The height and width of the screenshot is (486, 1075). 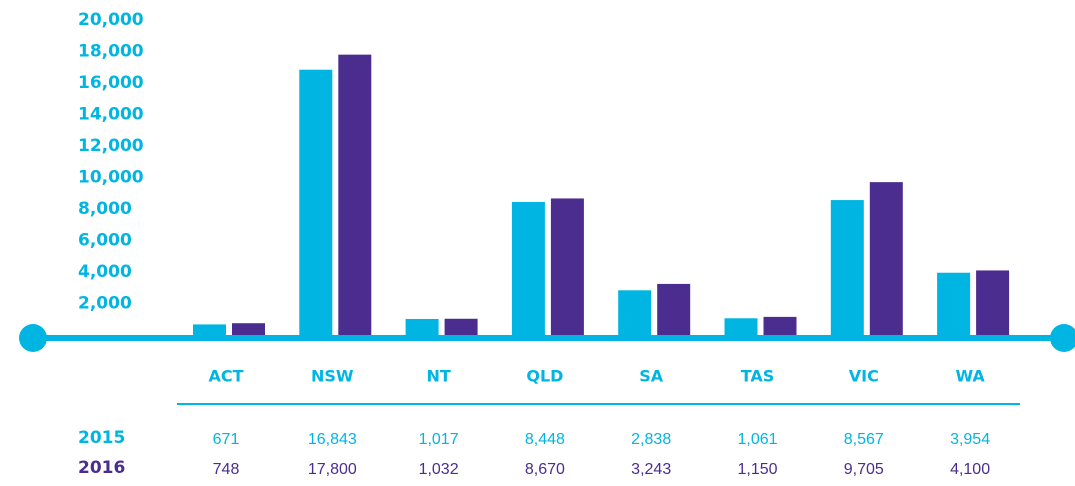 What do you see at coordinates (545, 469) in the screenshot?
I see `table-value: 8,670` at bounding box center [545, 469].